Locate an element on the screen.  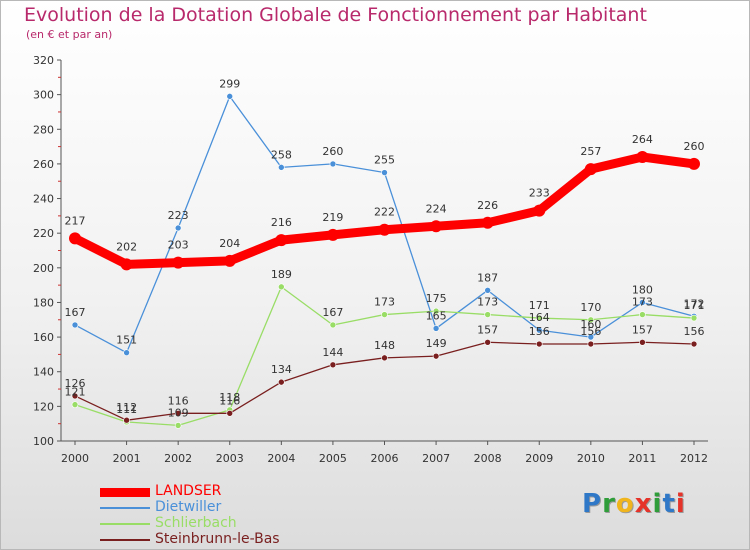
data-label-landser: 233 is located at coordinates (539, 193).